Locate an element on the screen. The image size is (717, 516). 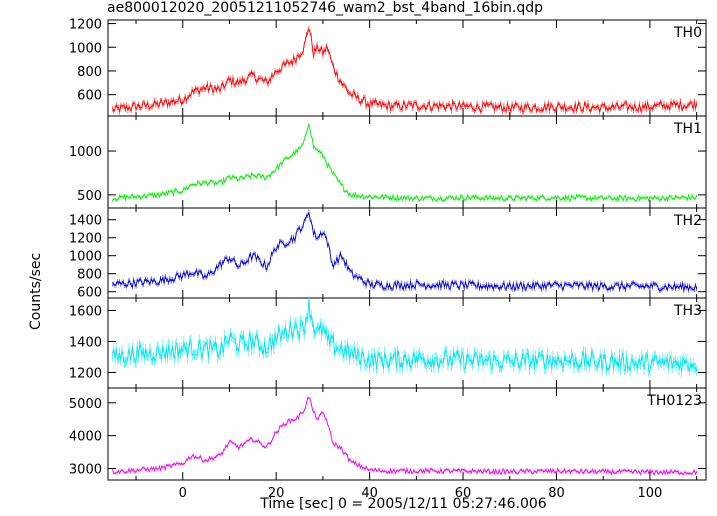
panel-label-TH2: TH2 is located at coordinates (687, 221).